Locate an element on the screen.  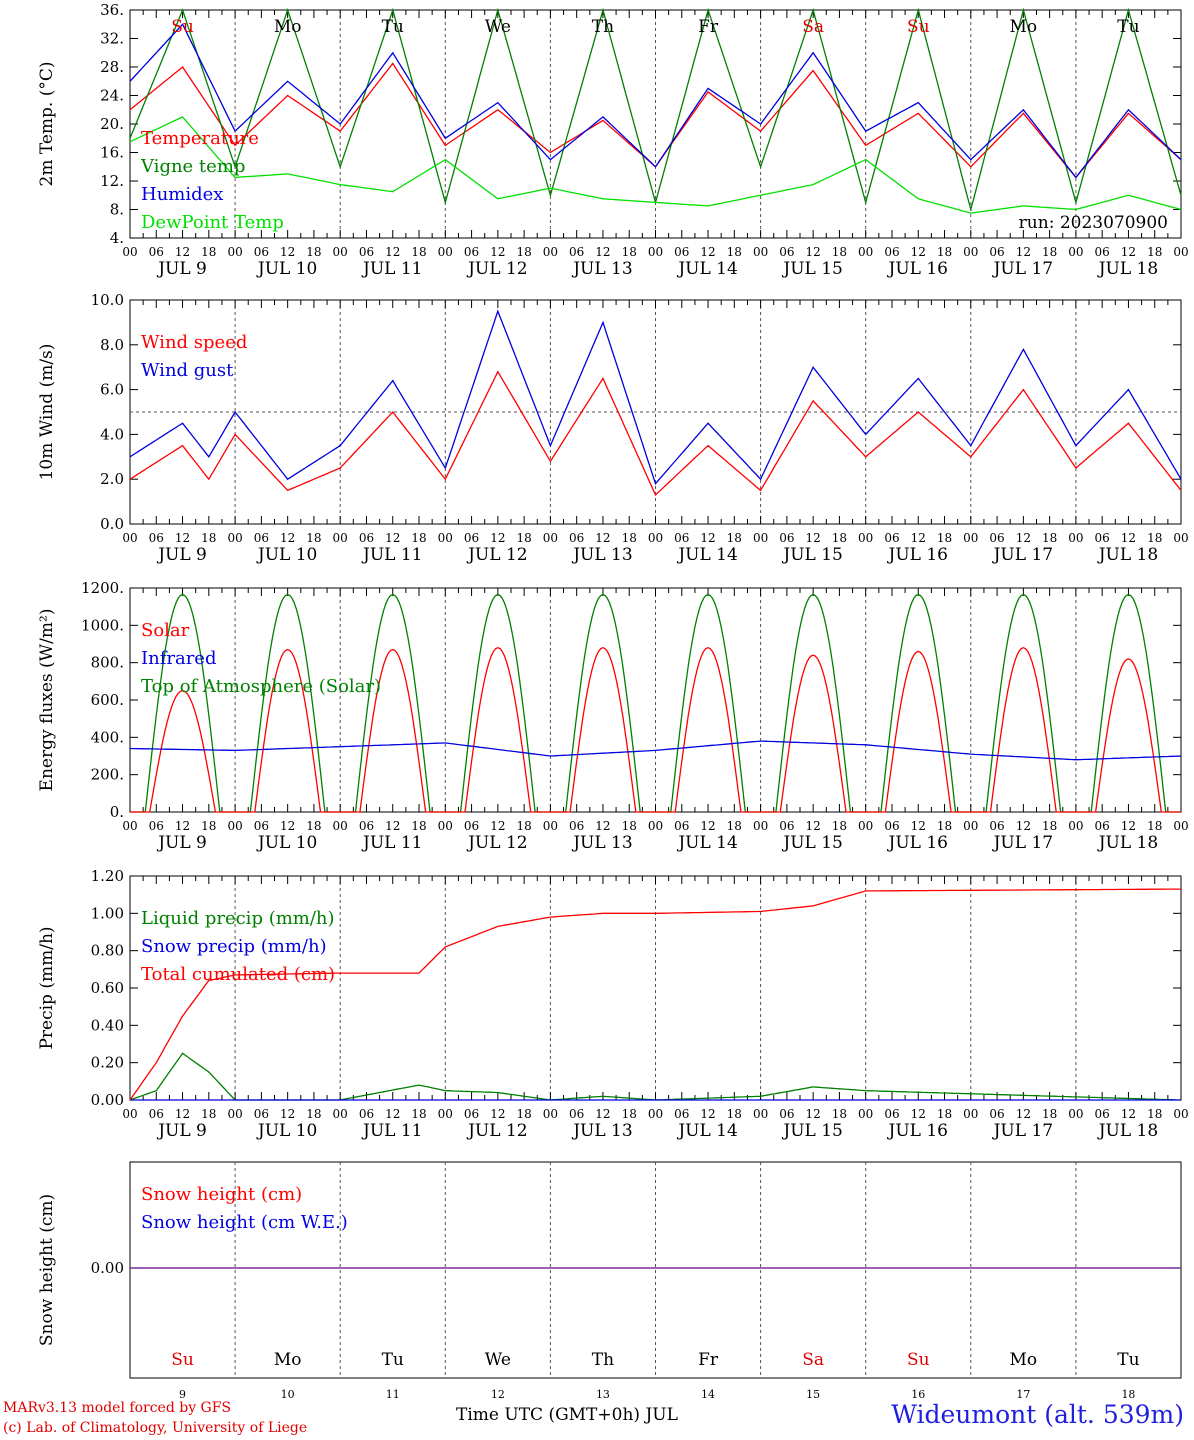
station-label: Wideumont (alt. 539m) is located at coordinates (1037, 1414).